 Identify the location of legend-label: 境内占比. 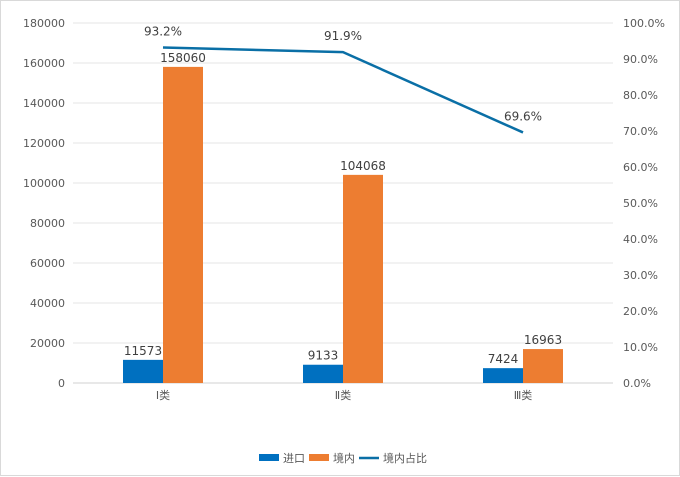
(405, 458).